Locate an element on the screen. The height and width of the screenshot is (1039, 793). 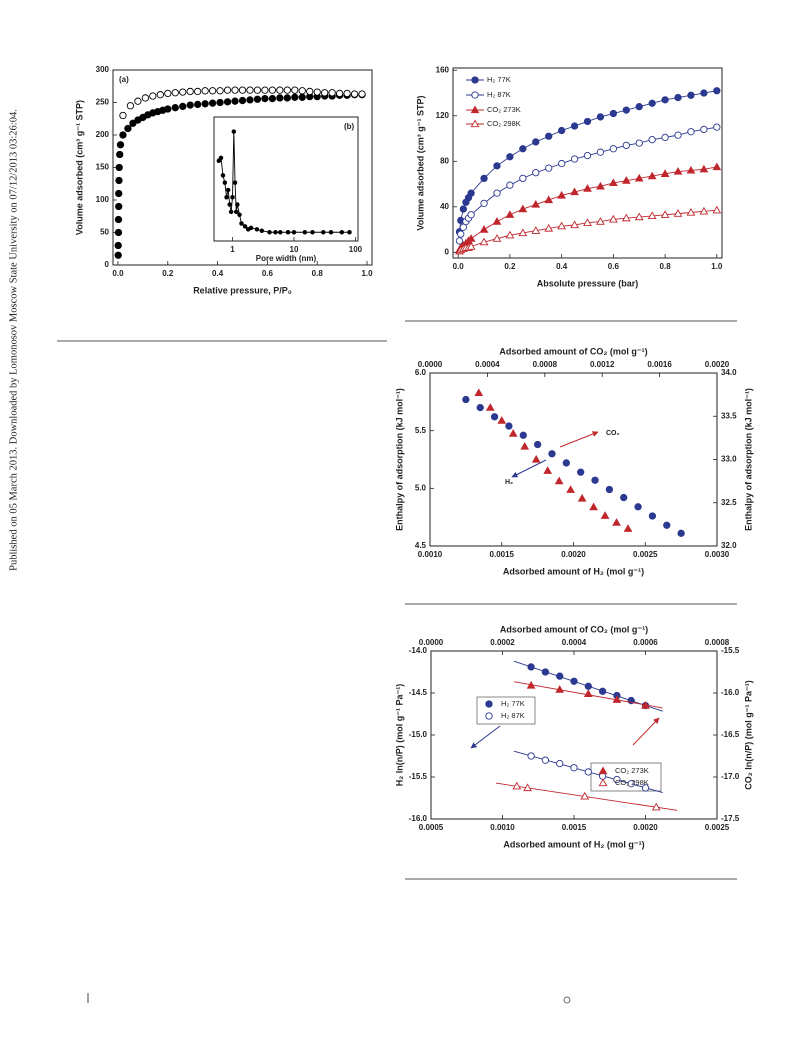
y-tick-label: -14.0 is located at coordinates (418, 650).